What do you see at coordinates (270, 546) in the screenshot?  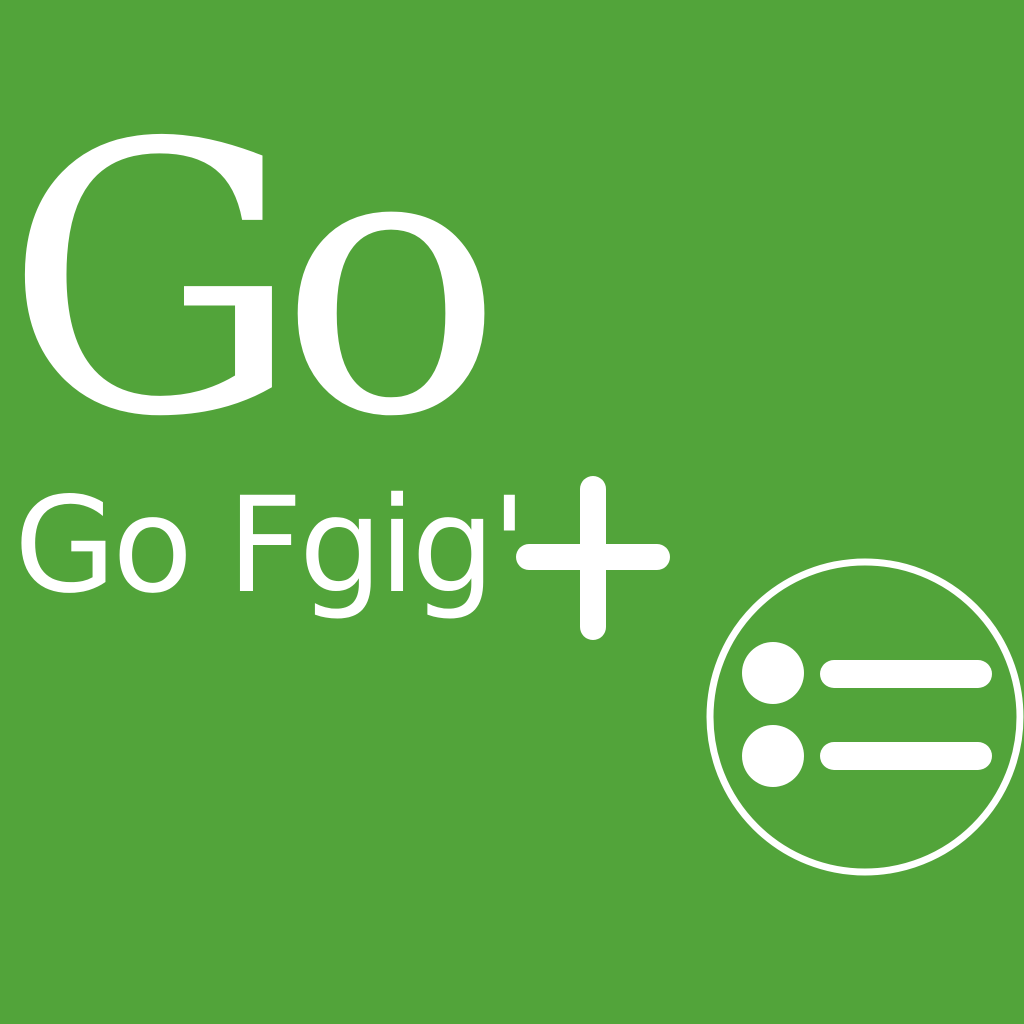 I see `subtitle-text: Go Fgig'` at bounding box center [270, 546].